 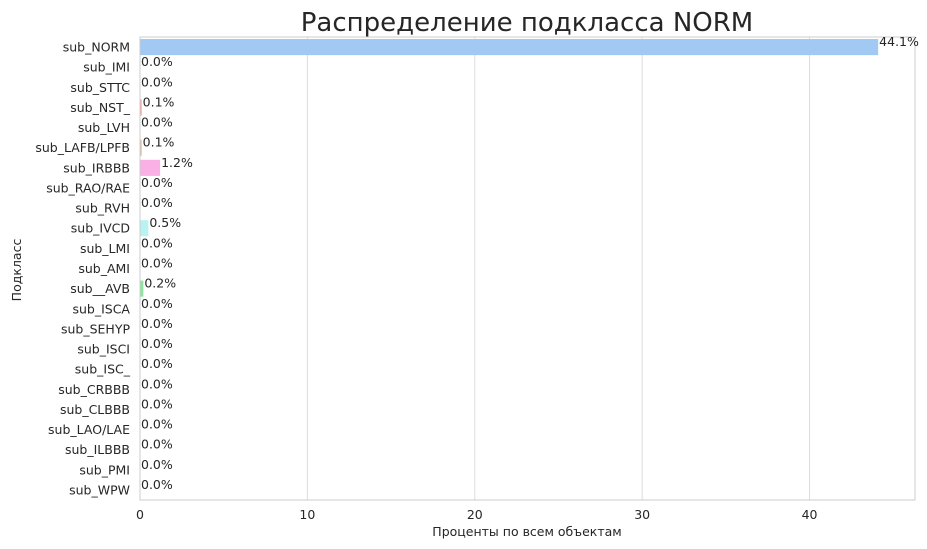 What do you see at coordinates (16, 270) in the screenshot?
I see `y-axis-label: Подкласс` at bounding box center [16, 270].